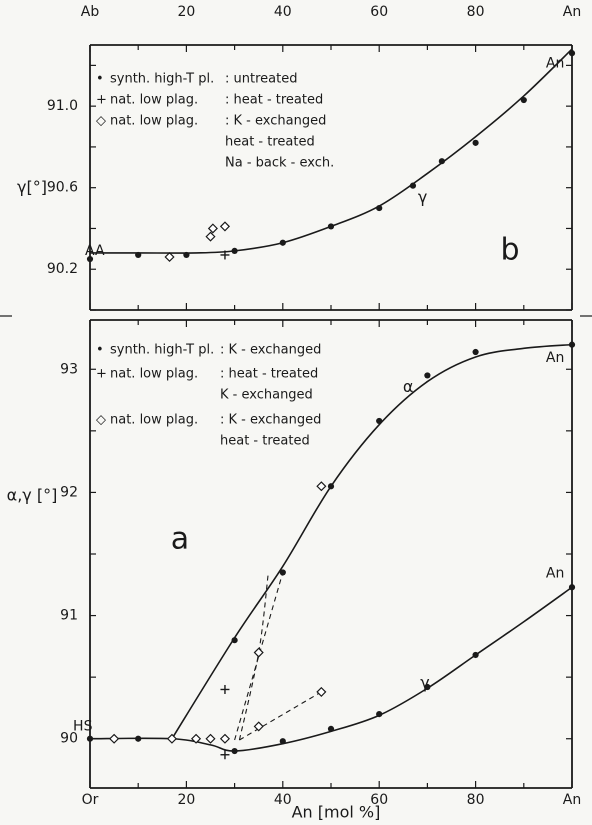 The height and width of the screenshot is (825, 592). What do you see at coordinates (266, 395) in the screenshot?
I see `a-legend-treatment-1-1: K - exchanged` at bounding box center [266, 395].